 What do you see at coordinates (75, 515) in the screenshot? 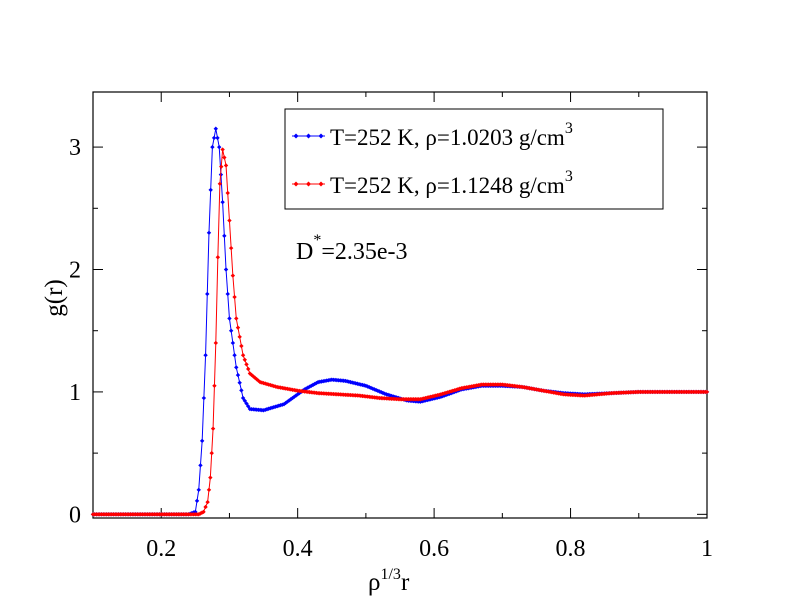
I see `y-tick-label: 0` at bounding box center [75, 515].